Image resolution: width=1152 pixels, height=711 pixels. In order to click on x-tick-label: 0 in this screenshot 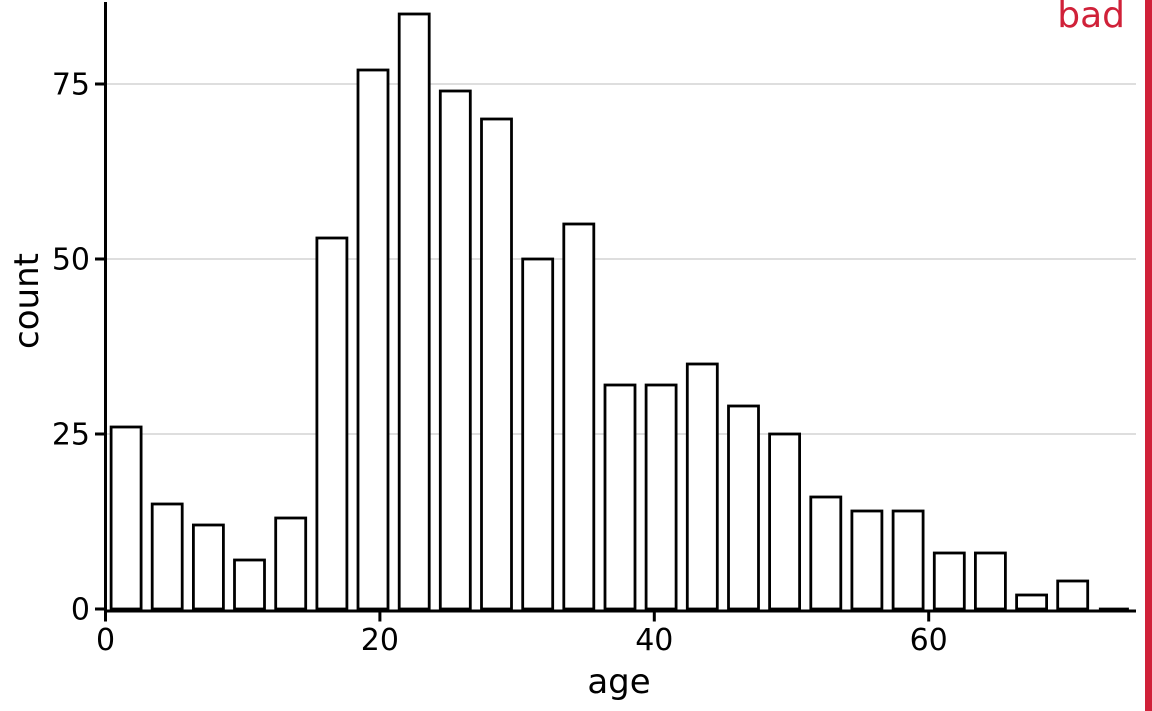, I will do `click(105, 640)`.